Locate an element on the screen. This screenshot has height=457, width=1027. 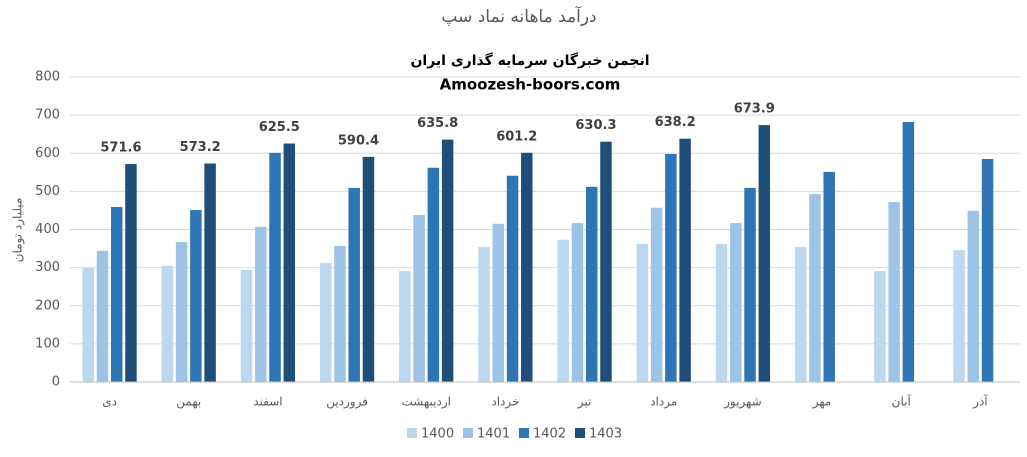
x-tick-label: شهریور is located at coordinates (742, 402).